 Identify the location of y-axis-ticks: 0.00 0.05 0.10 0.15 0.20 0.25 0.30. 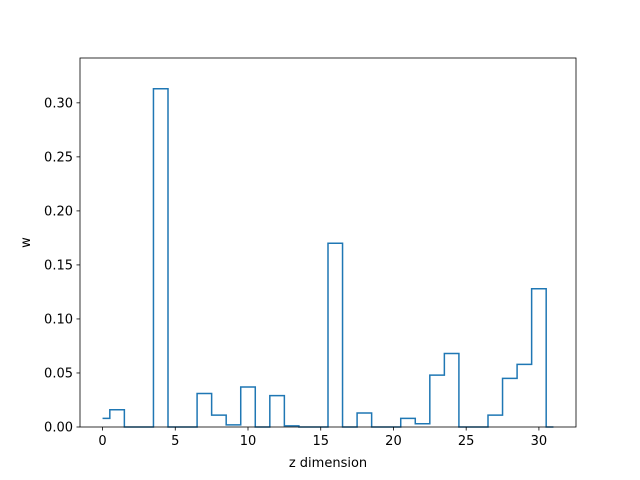
(62, 266).